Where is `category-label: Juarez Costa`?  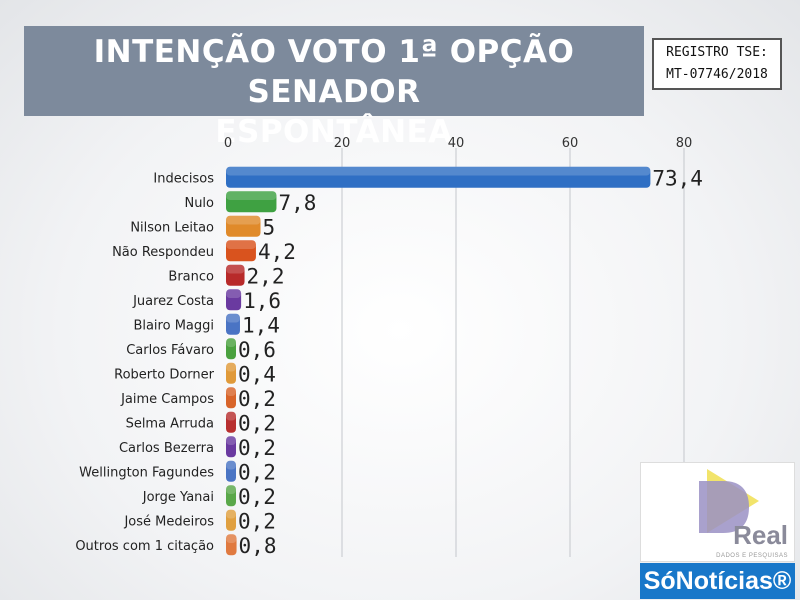 category-label: Juarez Costa is located at coordinates (173, 301).